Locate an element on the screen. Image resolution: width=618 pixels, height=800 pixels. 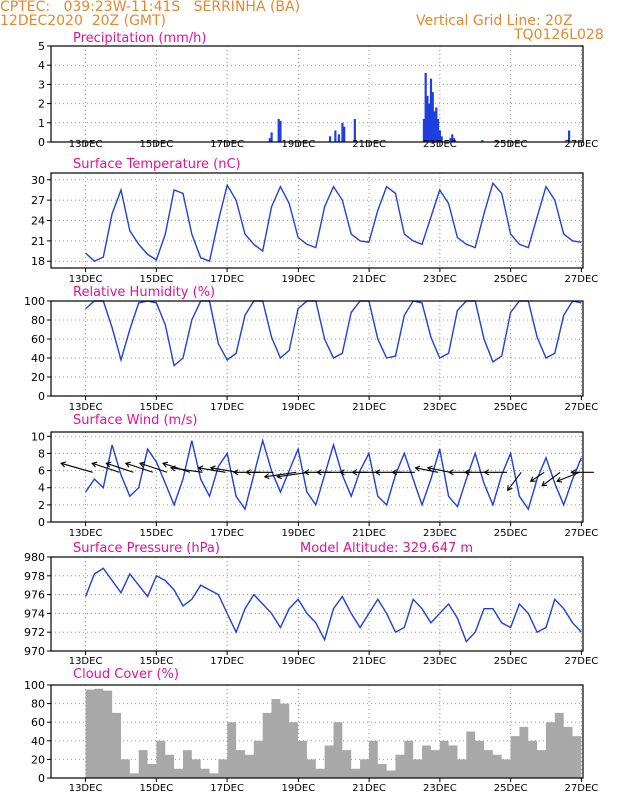
y-tick-label: 980 is located at coordinates (34, 557).